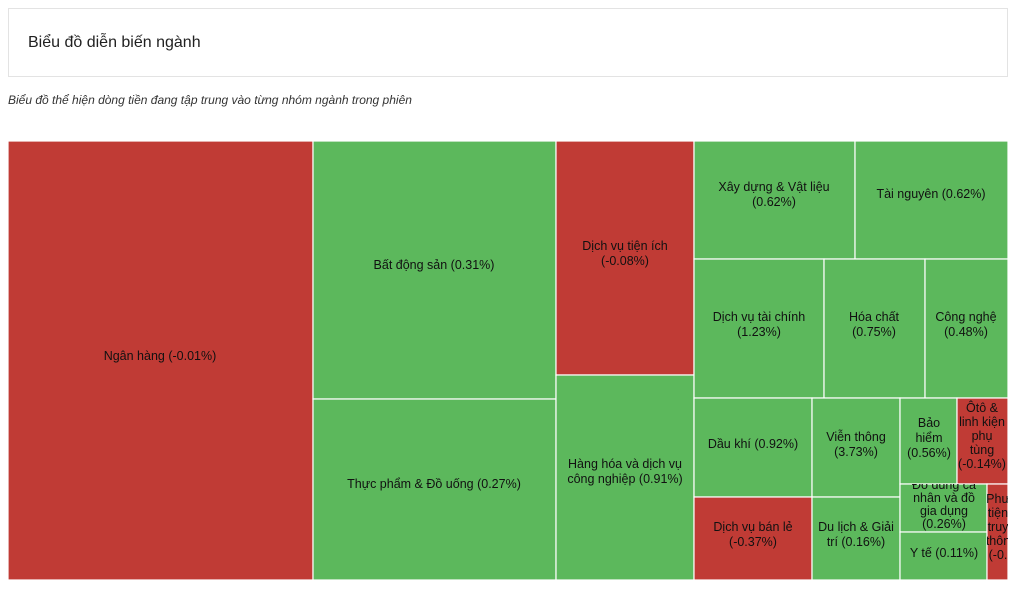 Image resolution: width=1024 pixels, height=597 pixels. I want to click on treemap-label-line: trí (0.16%), so click(856, 542).